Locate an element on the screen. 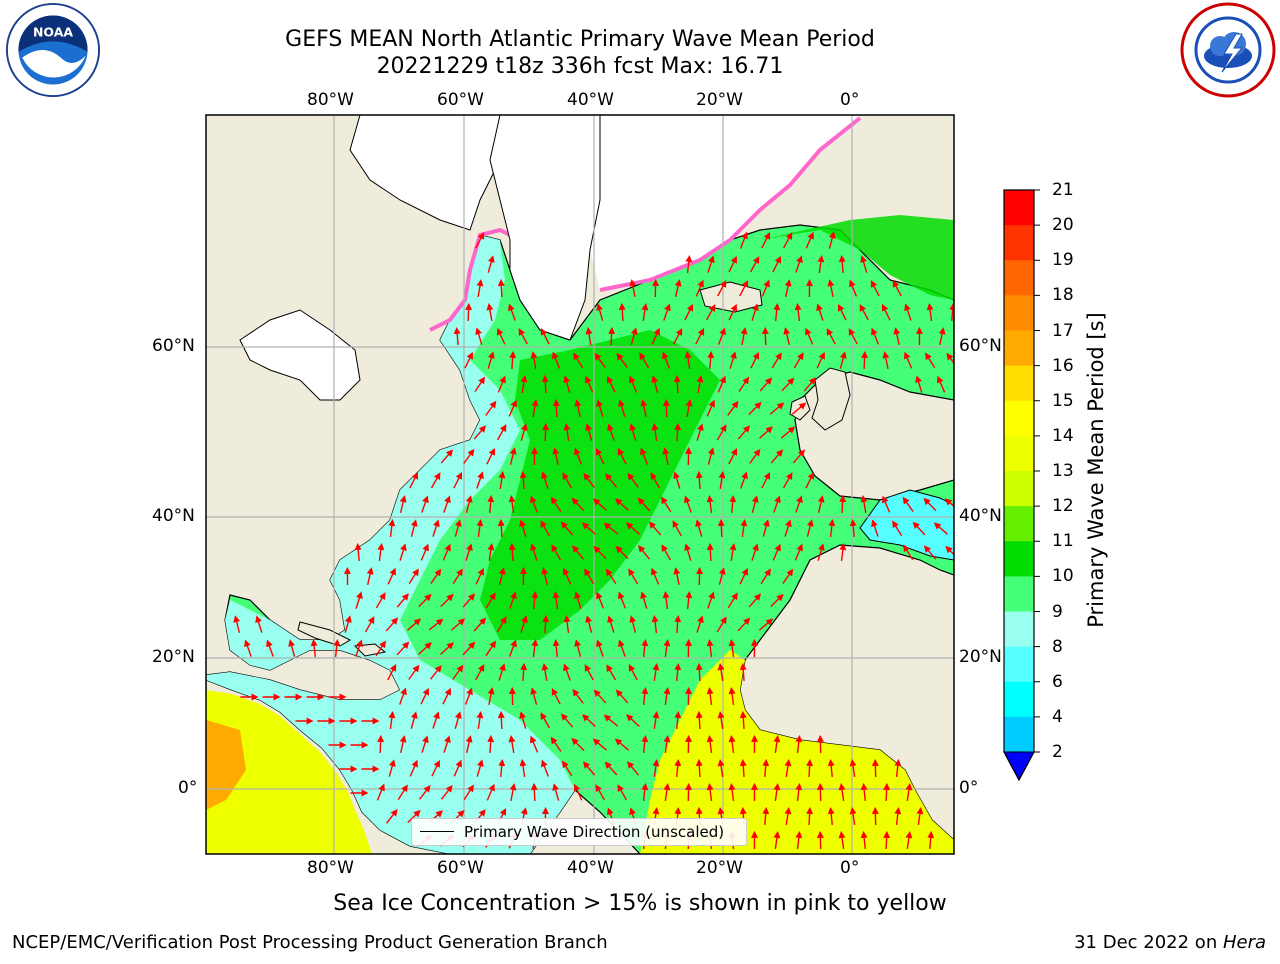 The image size is (1280, 964). lat-tick-left: 0° is located at coordinates (187, 788).